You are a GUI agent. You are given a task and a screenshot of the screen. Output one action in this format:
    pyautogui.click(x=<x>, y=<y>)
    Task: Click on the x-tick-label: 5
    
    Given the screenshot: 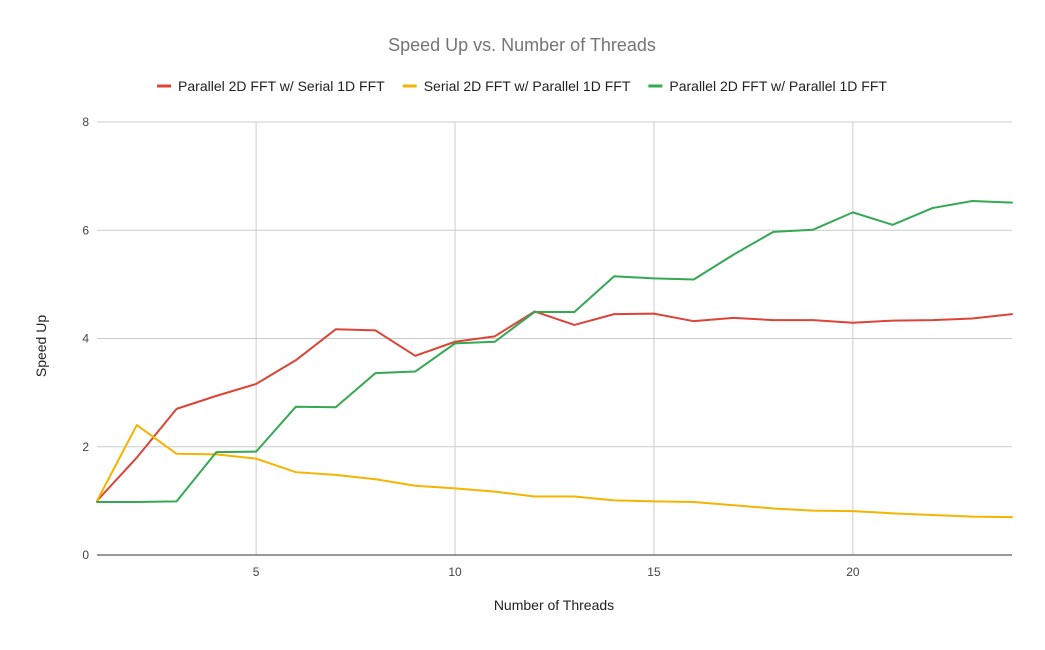 What is the action you would take?
    pyautogui.click(x=256, y=572)
    